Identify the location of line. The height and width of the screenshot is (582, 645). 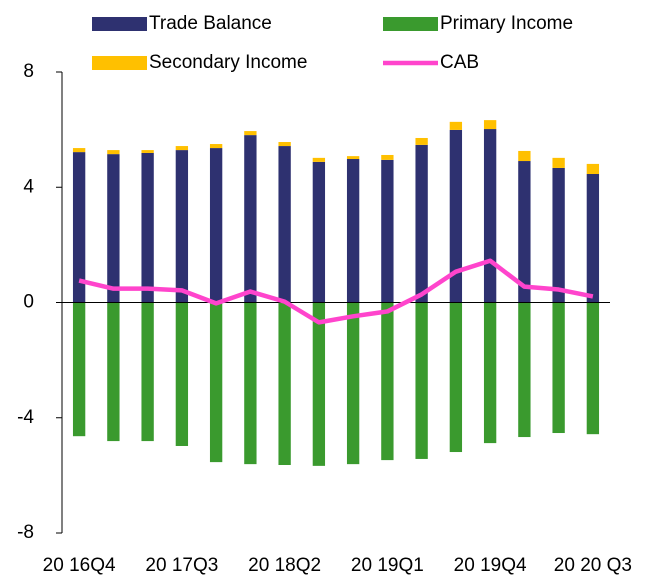
(336, 291).